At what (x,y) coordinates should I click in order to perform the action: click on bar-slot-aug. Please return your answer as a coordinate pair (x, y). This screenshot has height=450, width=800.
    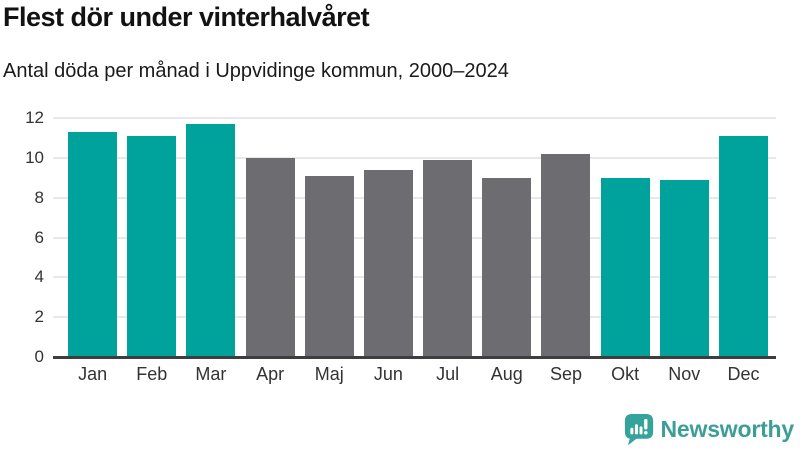
    Looking at the image, I should click on (506, 237).